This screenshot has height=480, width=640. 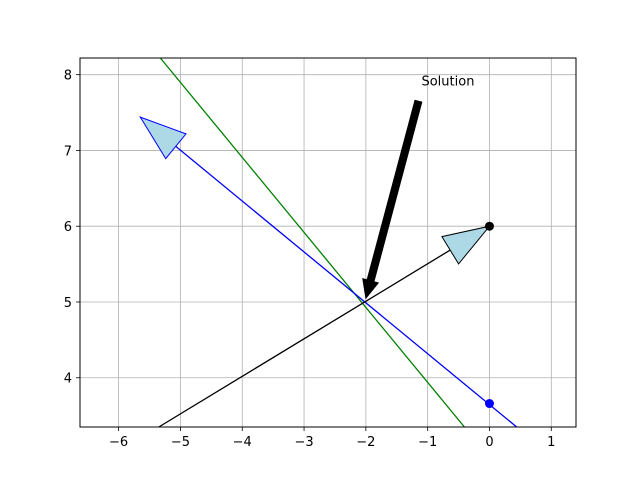 What do you see at coordinates (489, 226) in the screenshot?
I see `black-point` at bounding box center [489, 226].